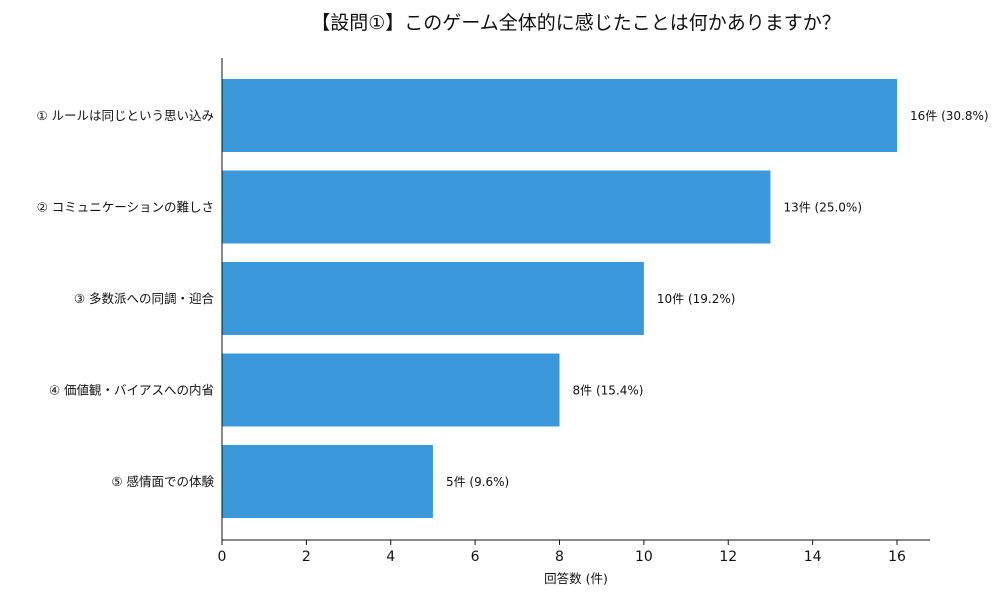 The height and width of the screenshot is (600, 1000). Describe the element at coordinates (608, 391) in the screenshot. I see `data-label-4: 8件 (15.4%)` at that location.